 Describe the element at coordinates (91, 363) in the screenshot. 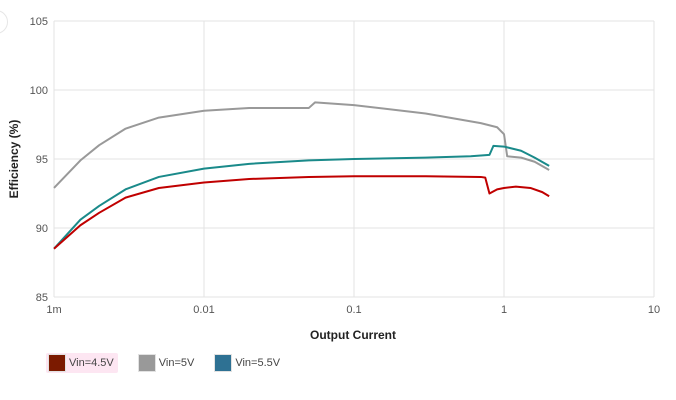

I see `legend-label: Vin=4.5V` at that location.